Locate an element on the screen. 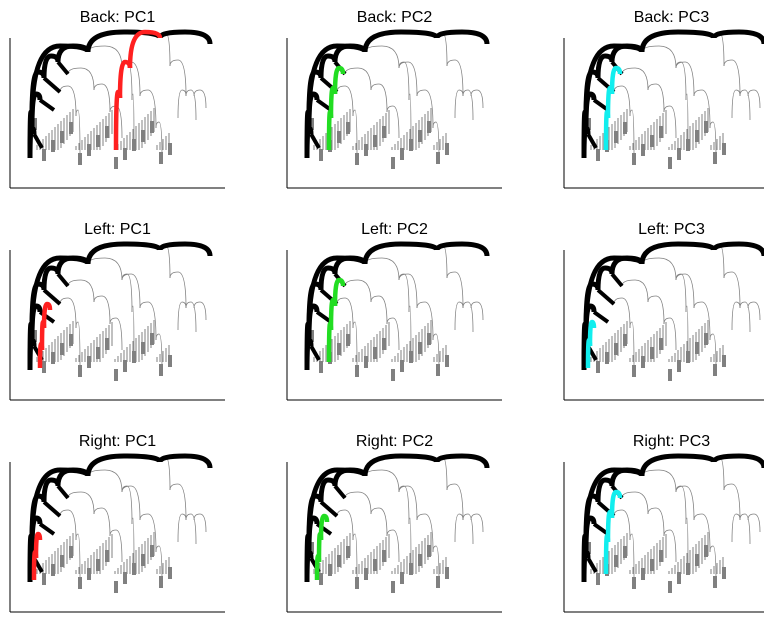 Image resolution: width=764 pixels, height=618 pixels. panel-title: Back: PC1 is located at coordinates (117, 17).